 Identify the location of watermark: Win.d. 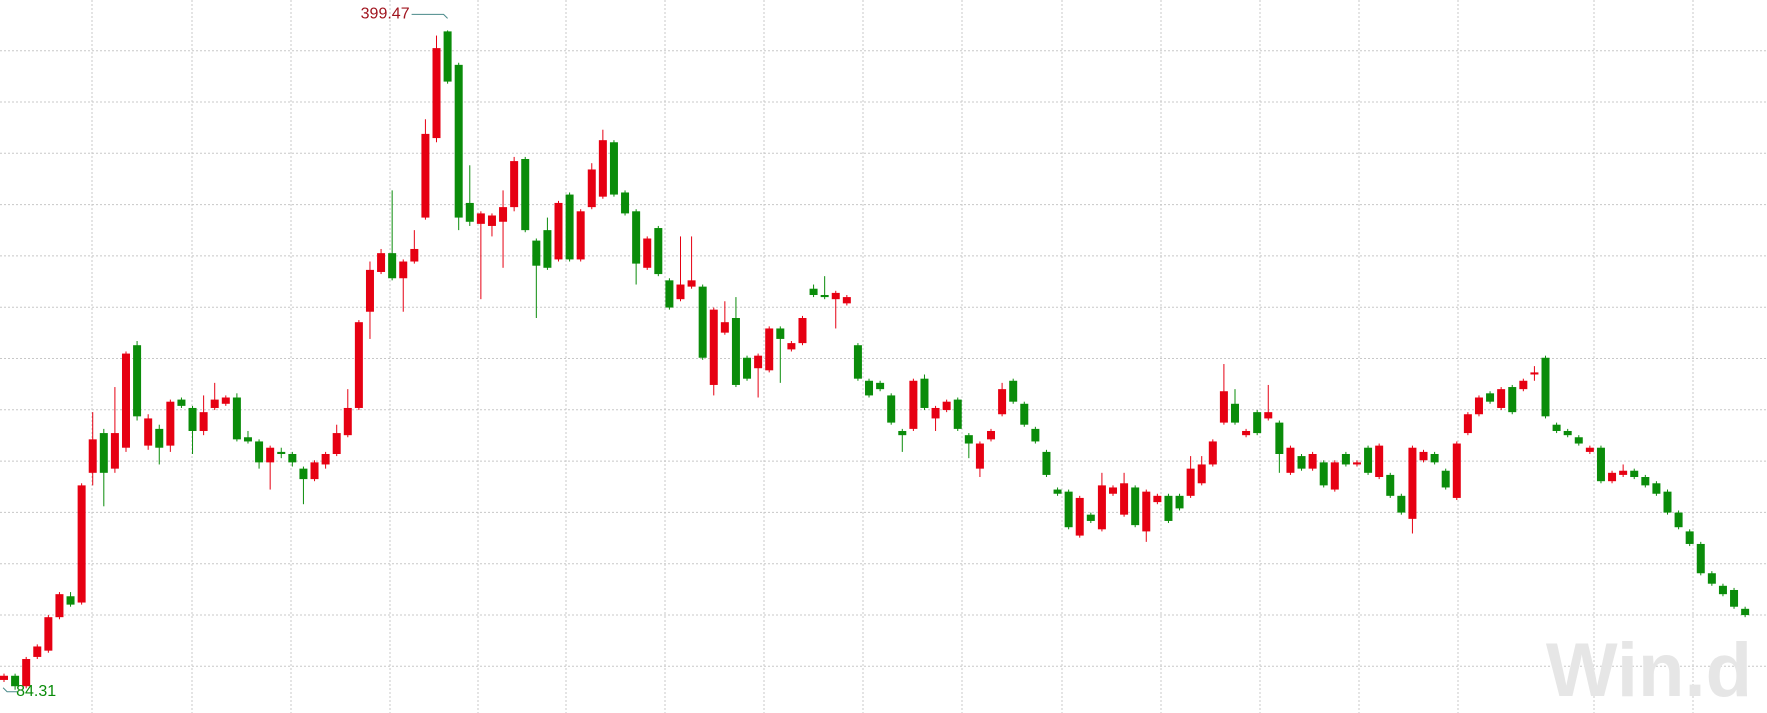
(1649, 670).